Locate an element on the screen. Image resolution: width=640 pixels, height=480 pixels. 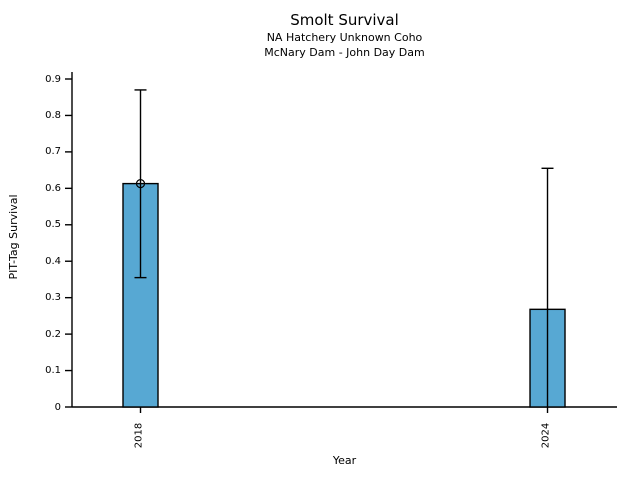
y-tick-label: 0.5 is located at coordinates (53, 225).